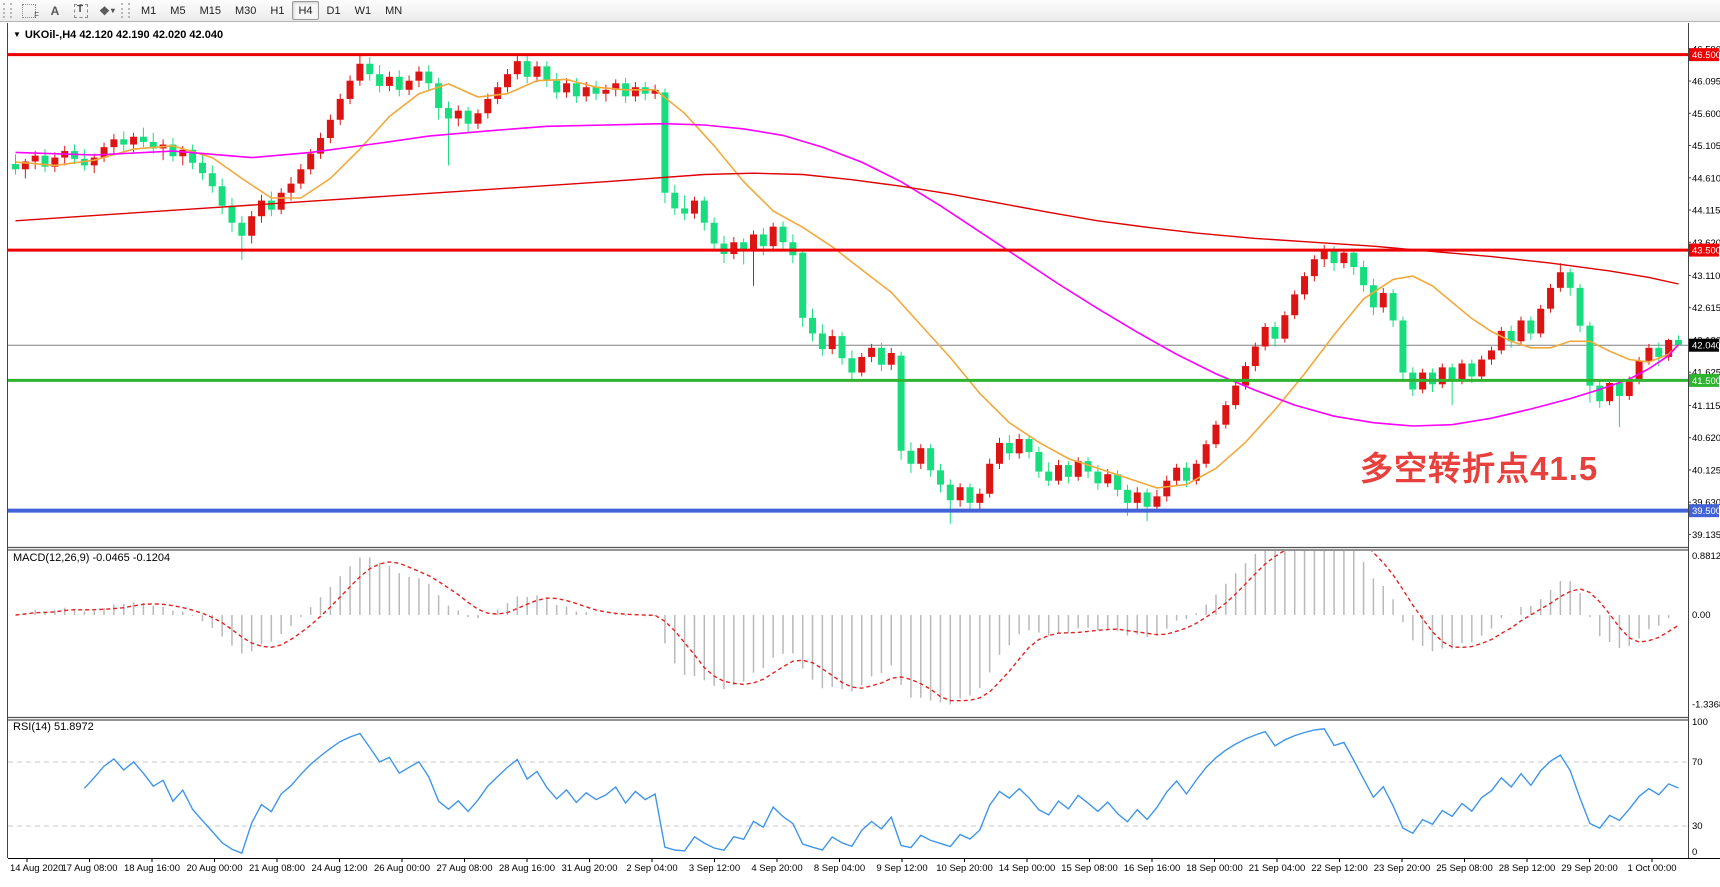  Describe the element at coordinates (393, 10) in the screenshot. I see `timeframe-button-MN: MN` at that location.